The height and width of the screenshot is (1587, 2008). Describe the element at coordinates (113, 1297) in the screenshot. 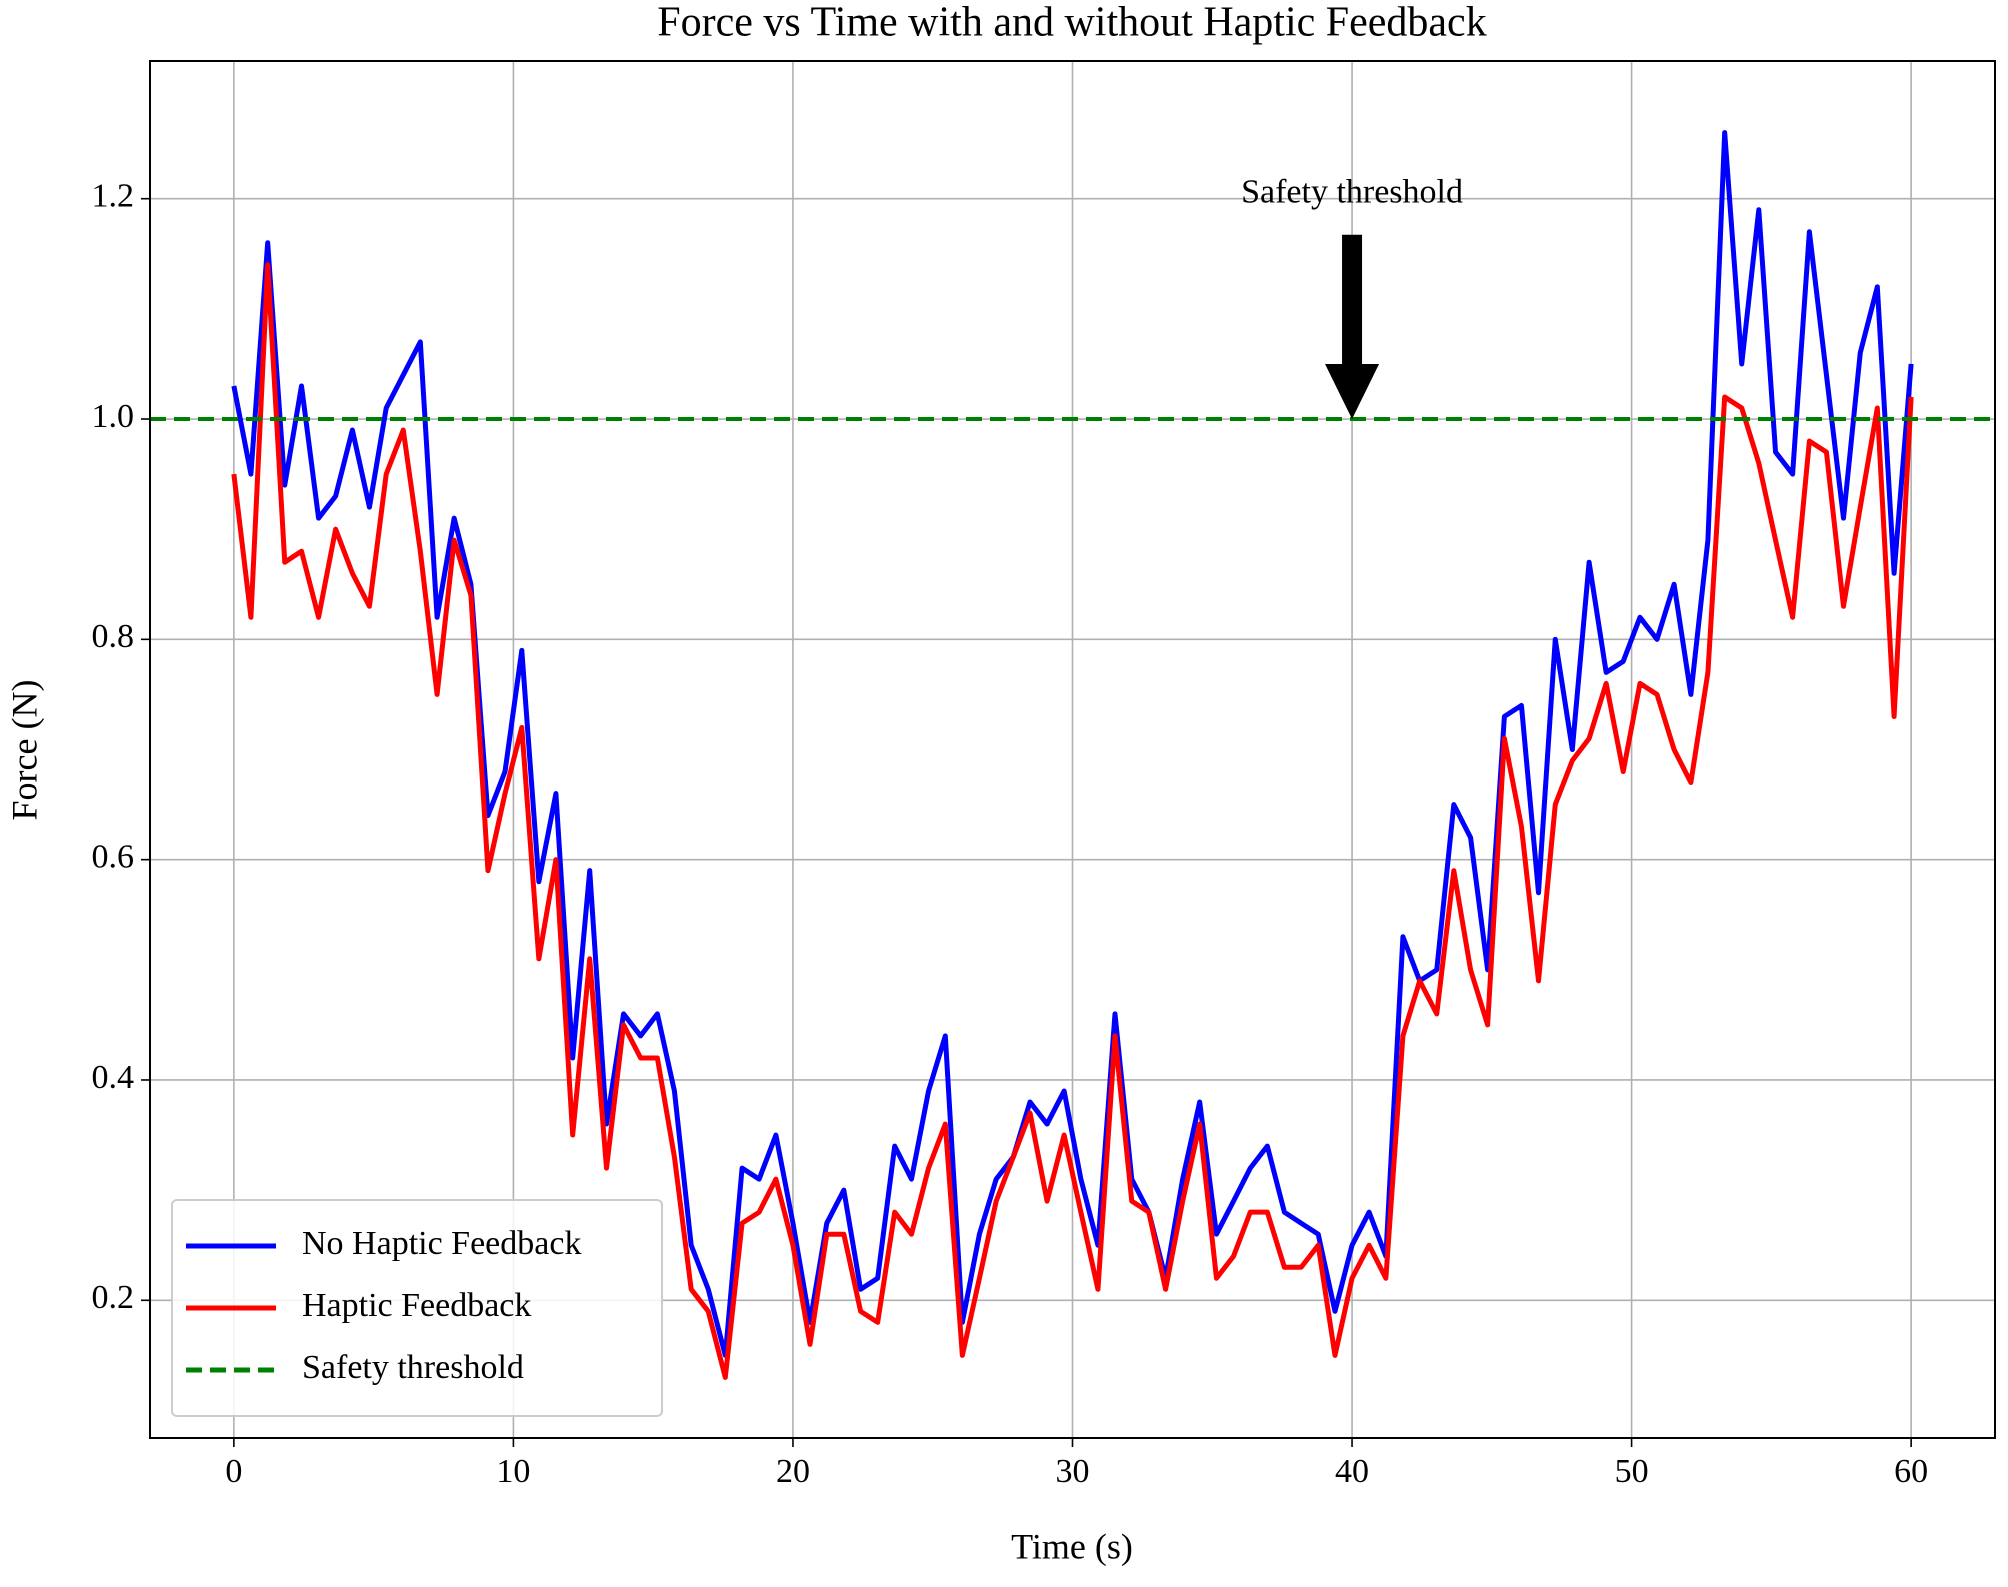

I see `y-tick-label: 0.2` at that location.